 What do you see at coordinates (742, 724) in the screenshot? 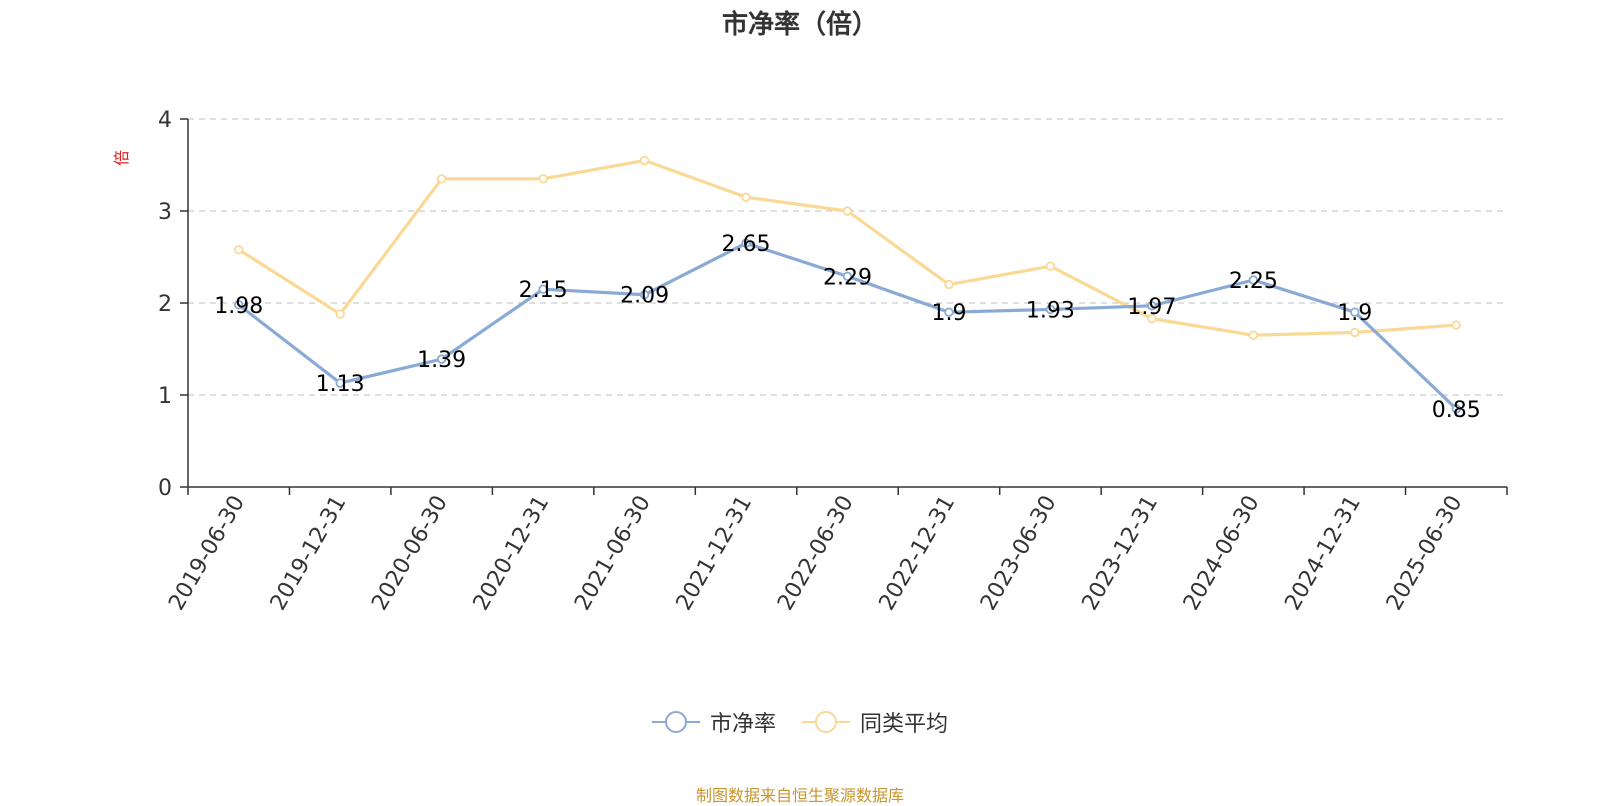
I see `legend-label-pb: 市净率` at bounding box center [742, 724].